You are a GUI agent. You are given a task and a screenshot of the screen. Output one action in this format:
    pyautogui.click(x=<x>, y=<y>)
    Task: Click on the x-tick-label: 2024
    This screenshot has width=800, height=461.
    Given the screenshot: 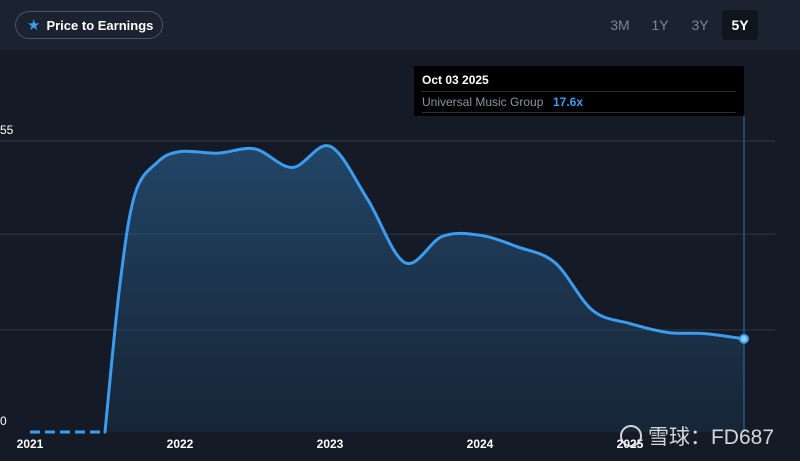 What is the action you would take?
    pyautogui.click(x=480, y=444)
    